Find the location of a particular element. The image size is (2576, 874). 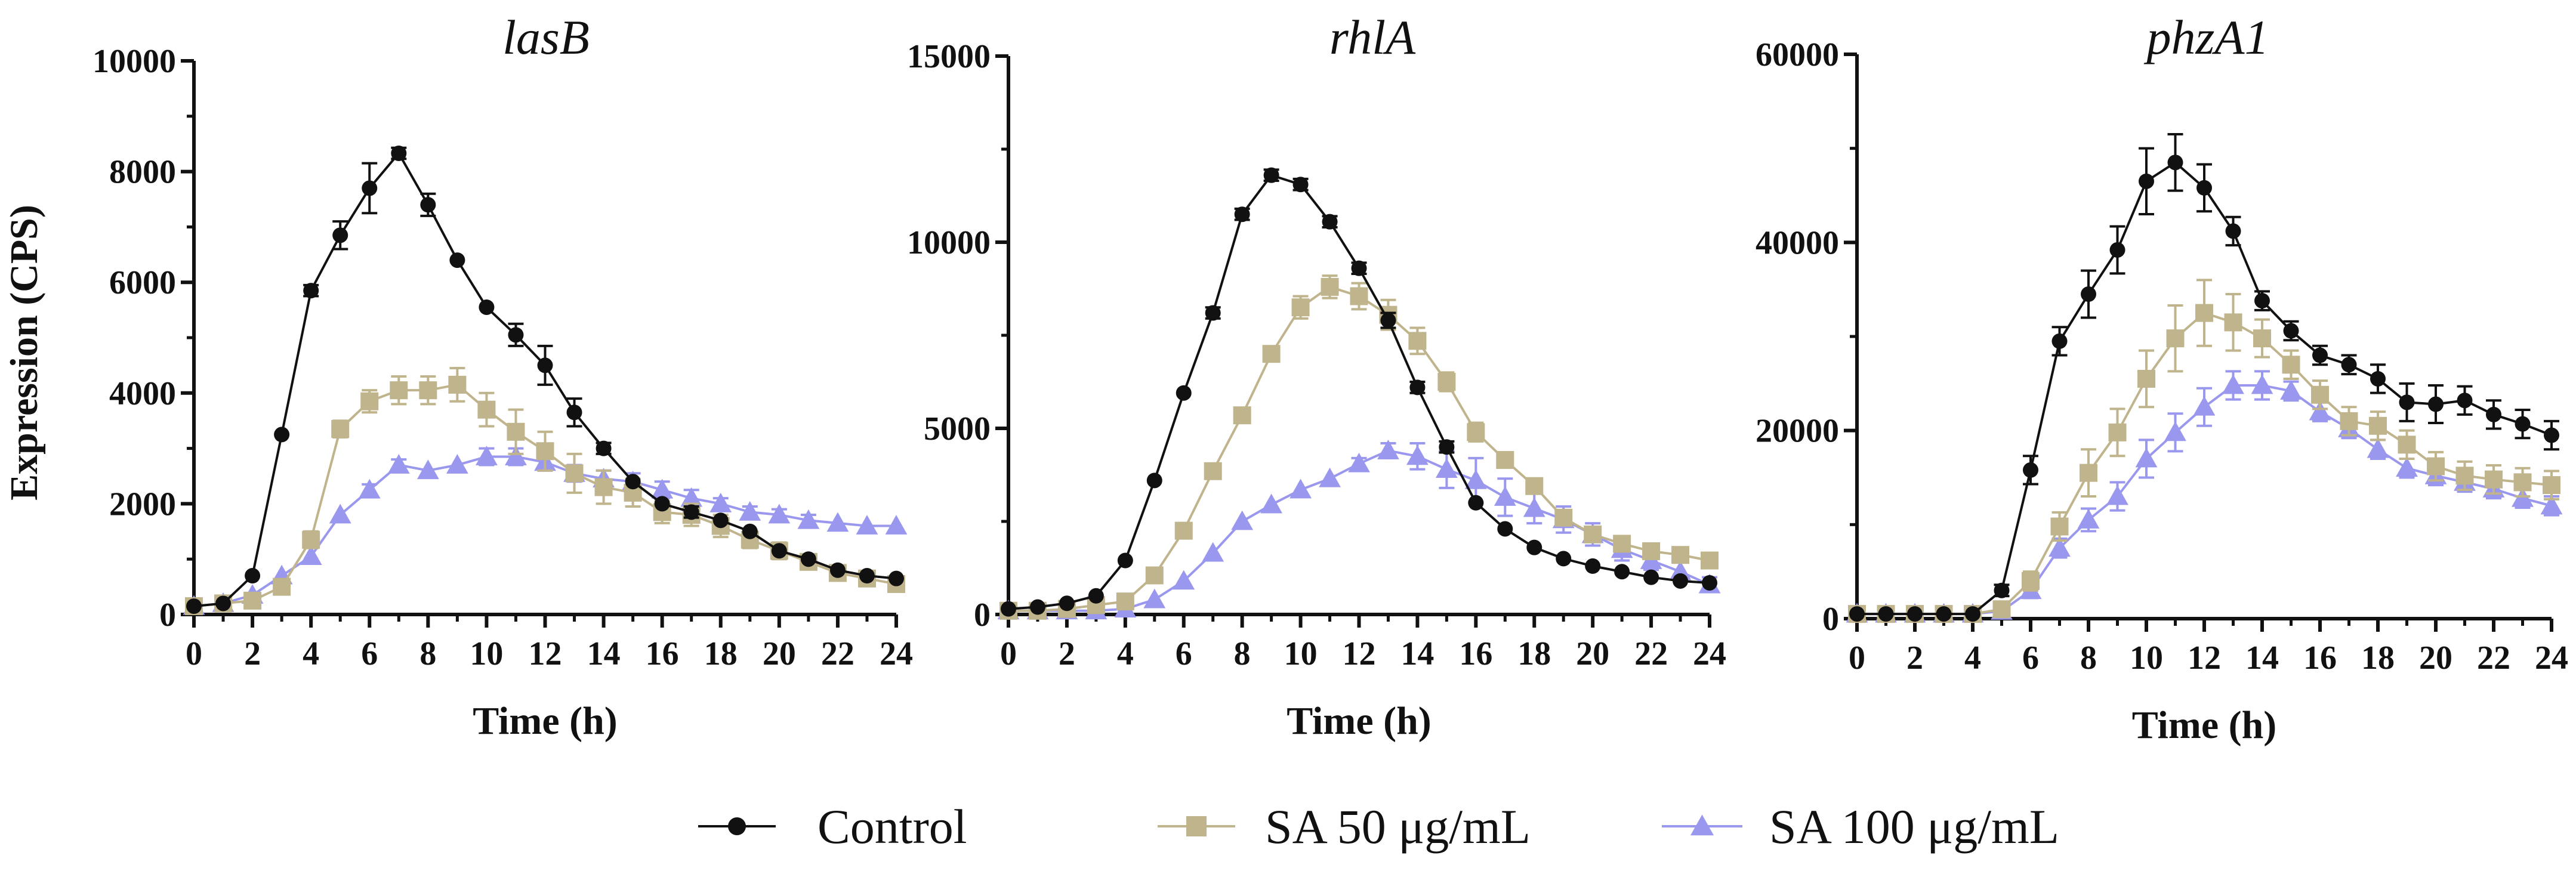

panel-title: rhlA is located at coordinates (1372, 37).